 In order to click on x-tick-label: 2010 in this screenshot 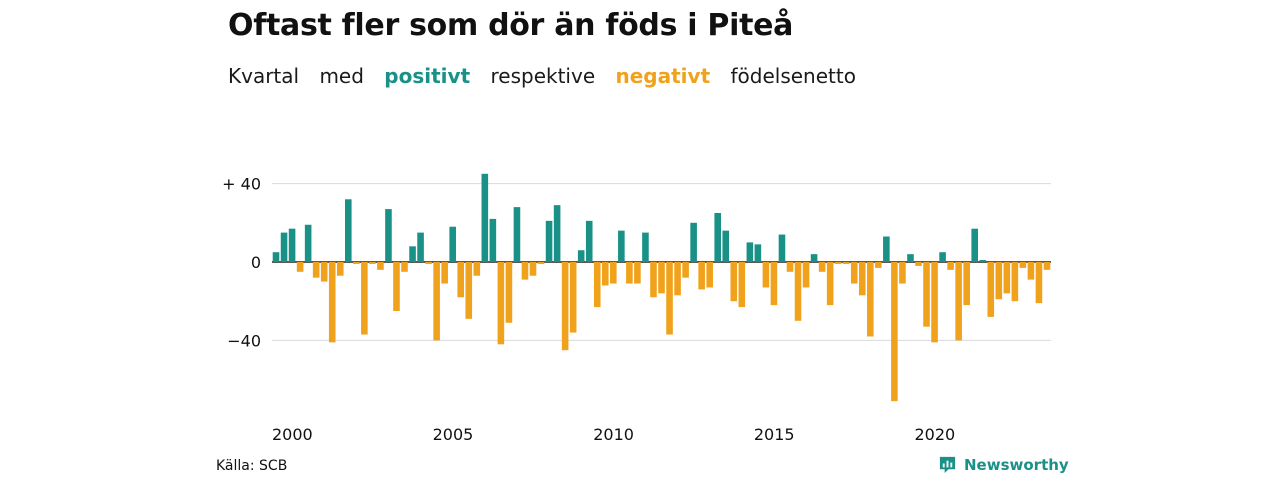, I will do `click(613, 434)`.